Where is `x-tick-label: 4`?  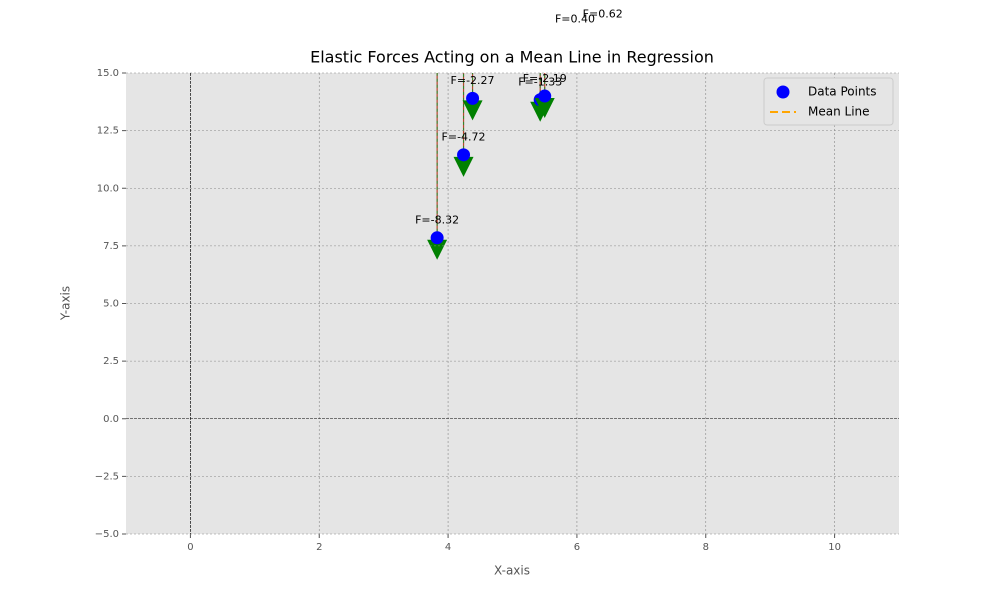 x-tick-label: 4 is located at coordinates (448, 547).